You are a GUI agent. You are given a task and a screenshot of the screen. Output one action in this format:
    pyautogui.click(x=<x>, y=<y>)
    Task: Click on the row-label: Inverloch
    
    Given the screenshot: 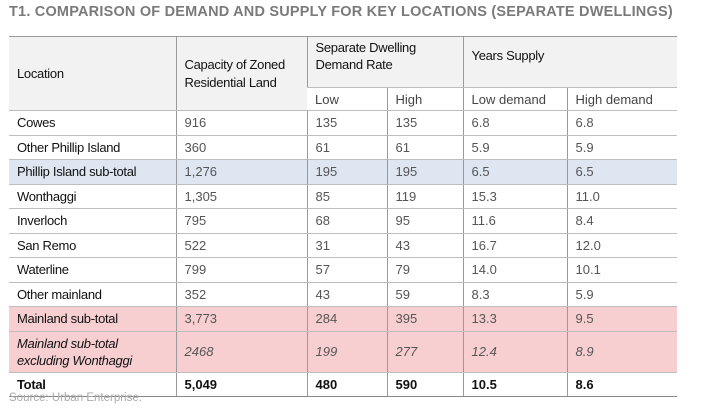 What is the action you would take?
    pyautogui.click(x=92, y=221)
    